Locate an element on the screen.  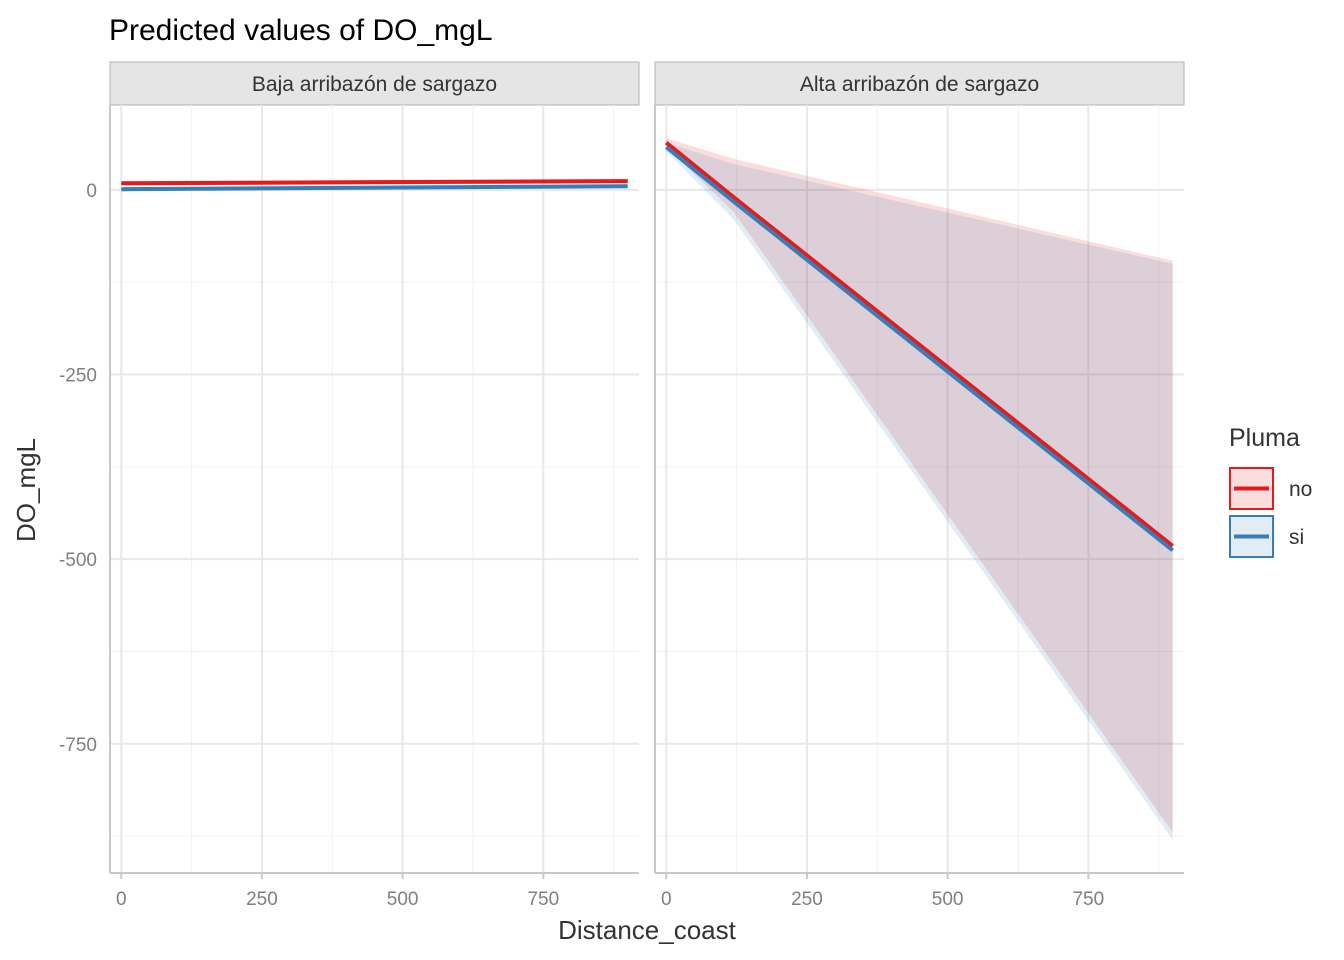
panel-baja-lines is located at coordinates (374, 185).